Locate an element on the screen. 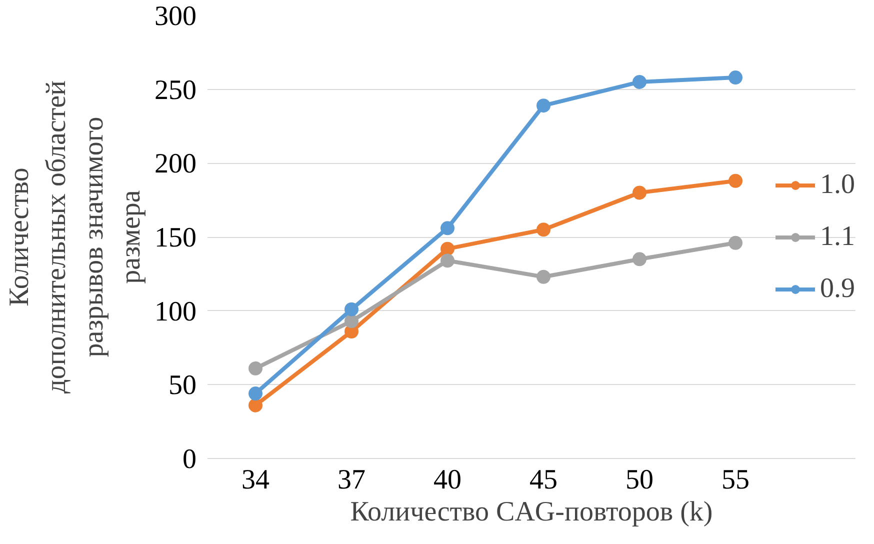 The image size is (874, 544). legend-label: 1.1 is located at coordinates (837, 236).